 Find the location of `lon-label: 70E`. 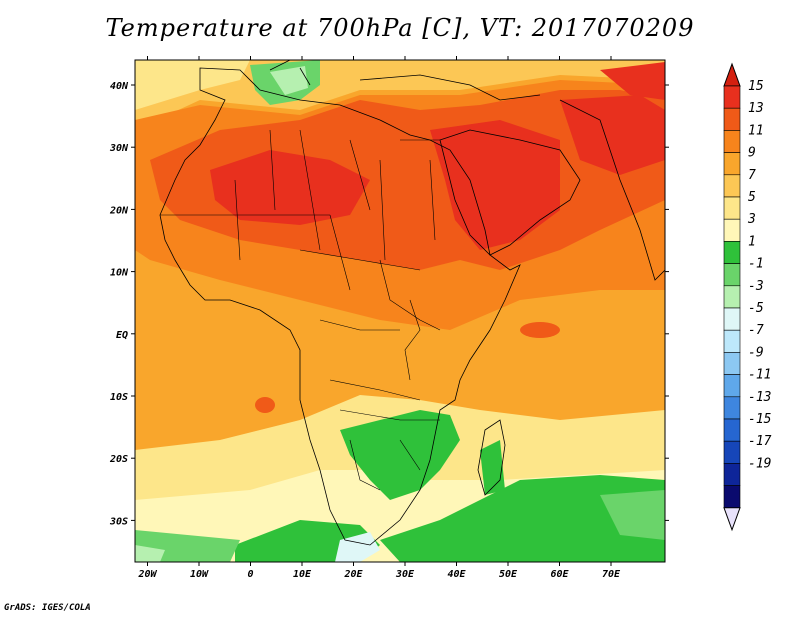

lon-label: 70E is located at coordinates (611, 574).